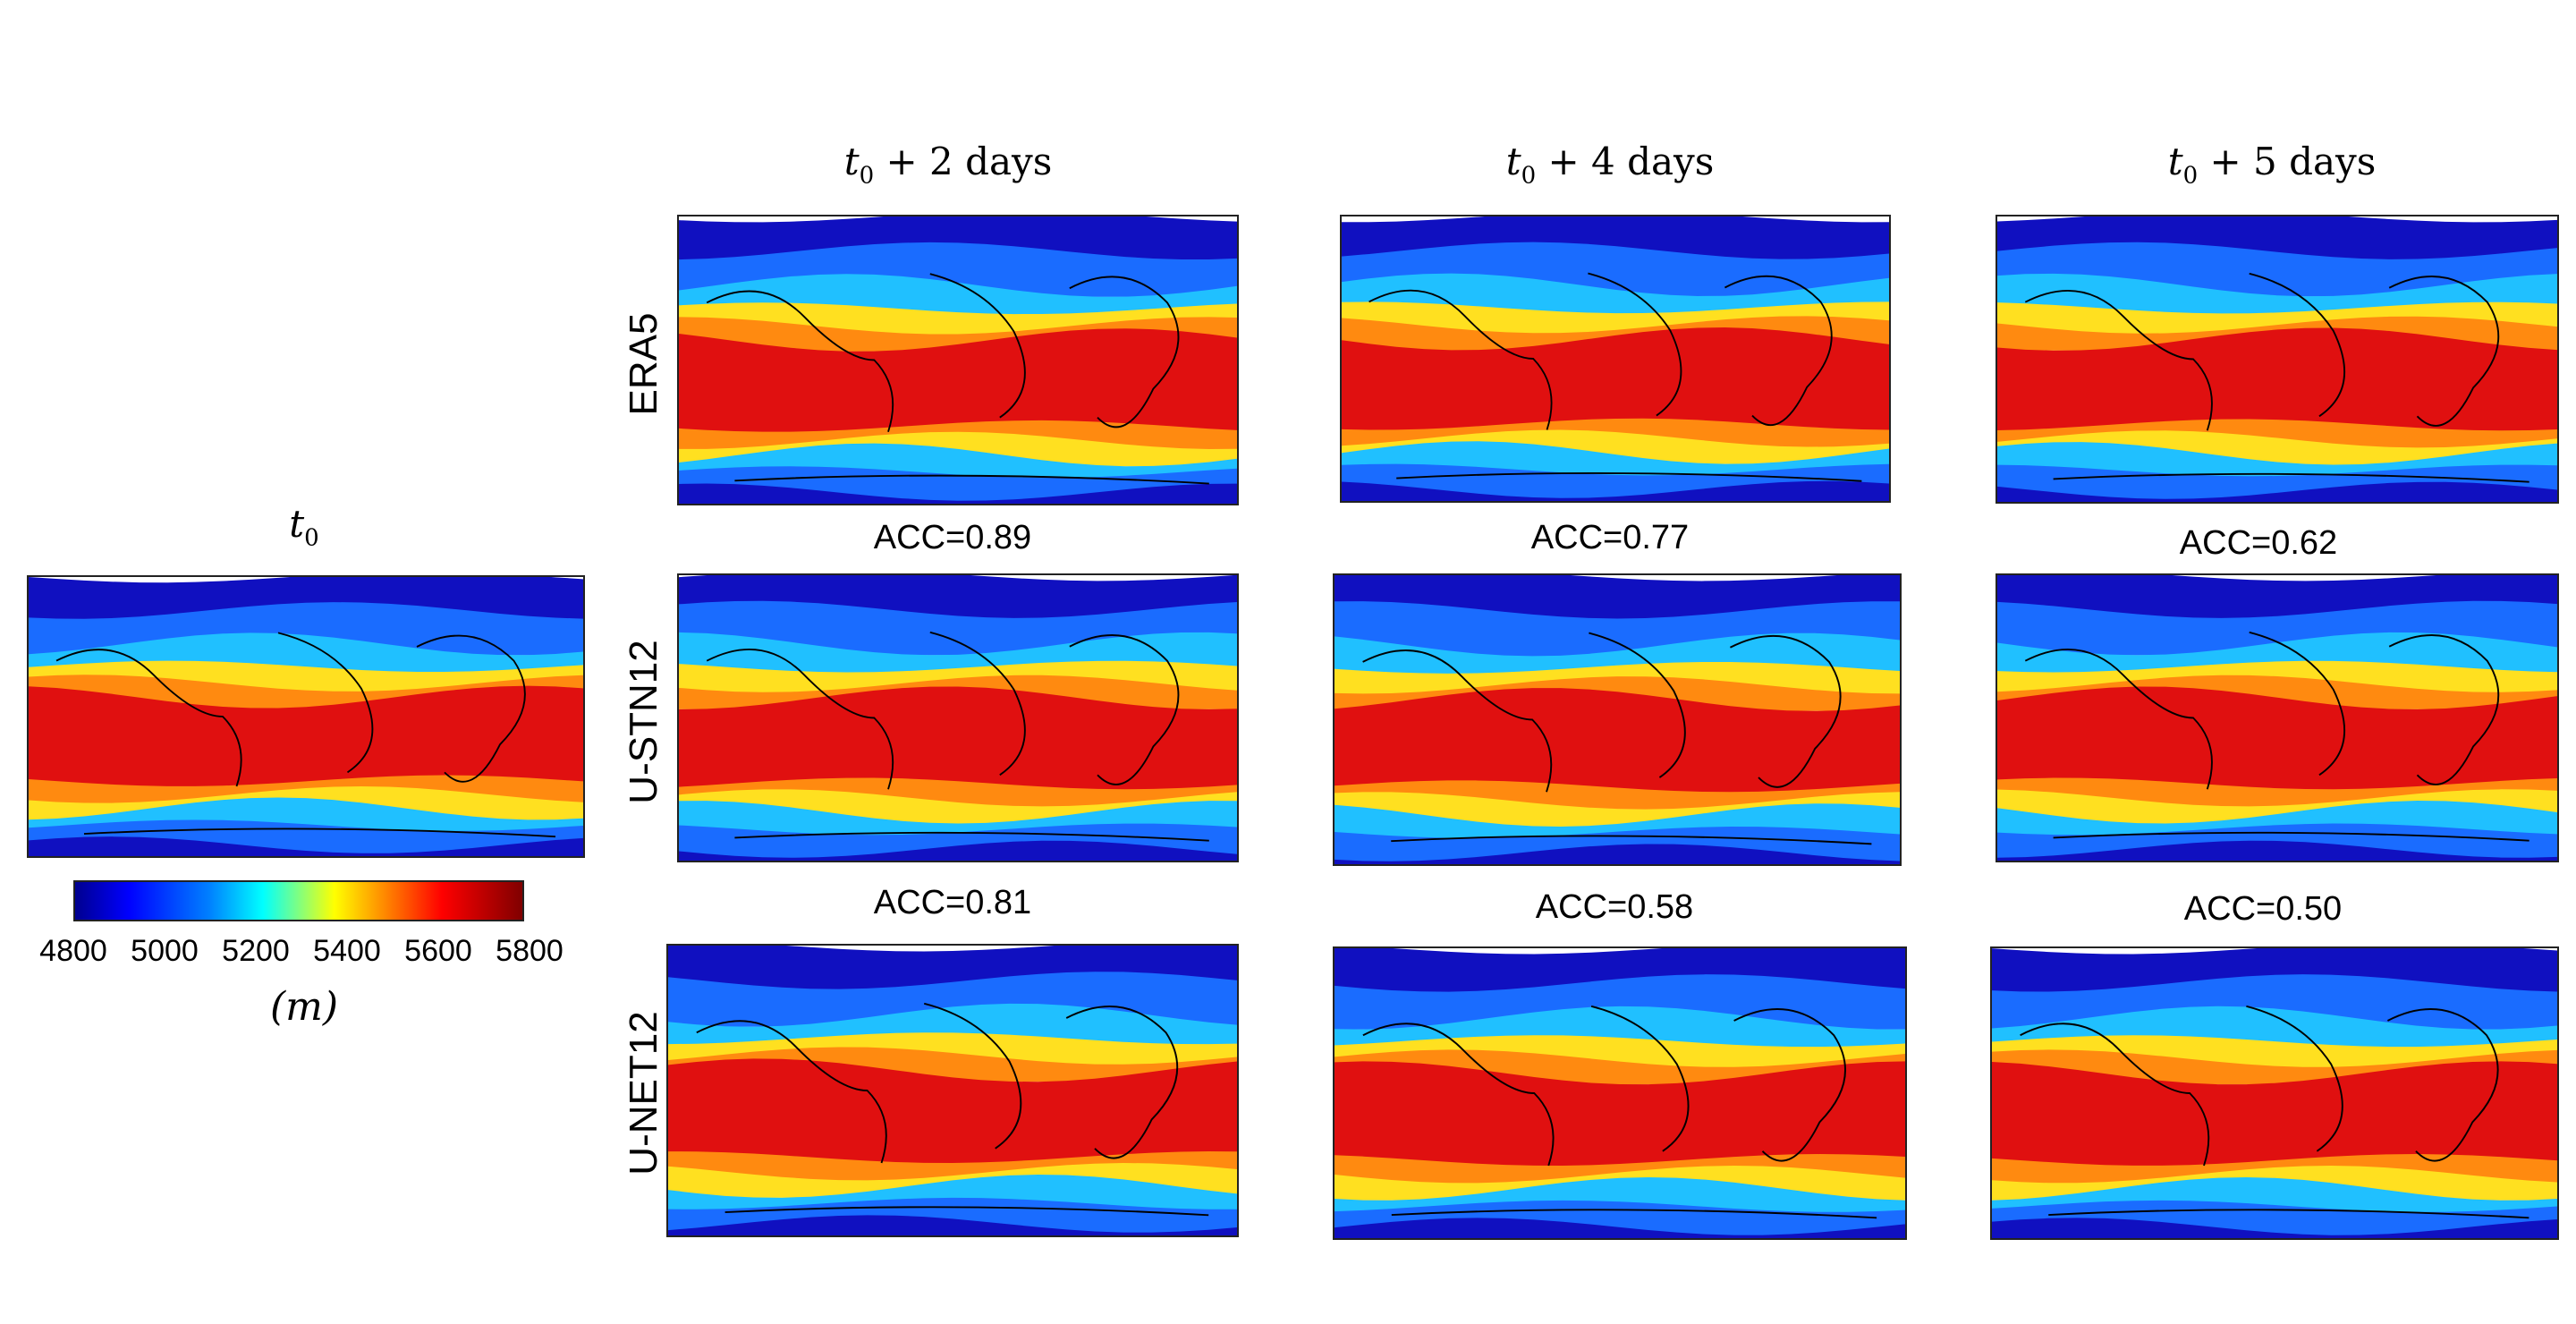  What do you see at coordinates (530, 951) in the screenshot?
I see `colorbar-tick: 5800` at bounding box center [530, 951].